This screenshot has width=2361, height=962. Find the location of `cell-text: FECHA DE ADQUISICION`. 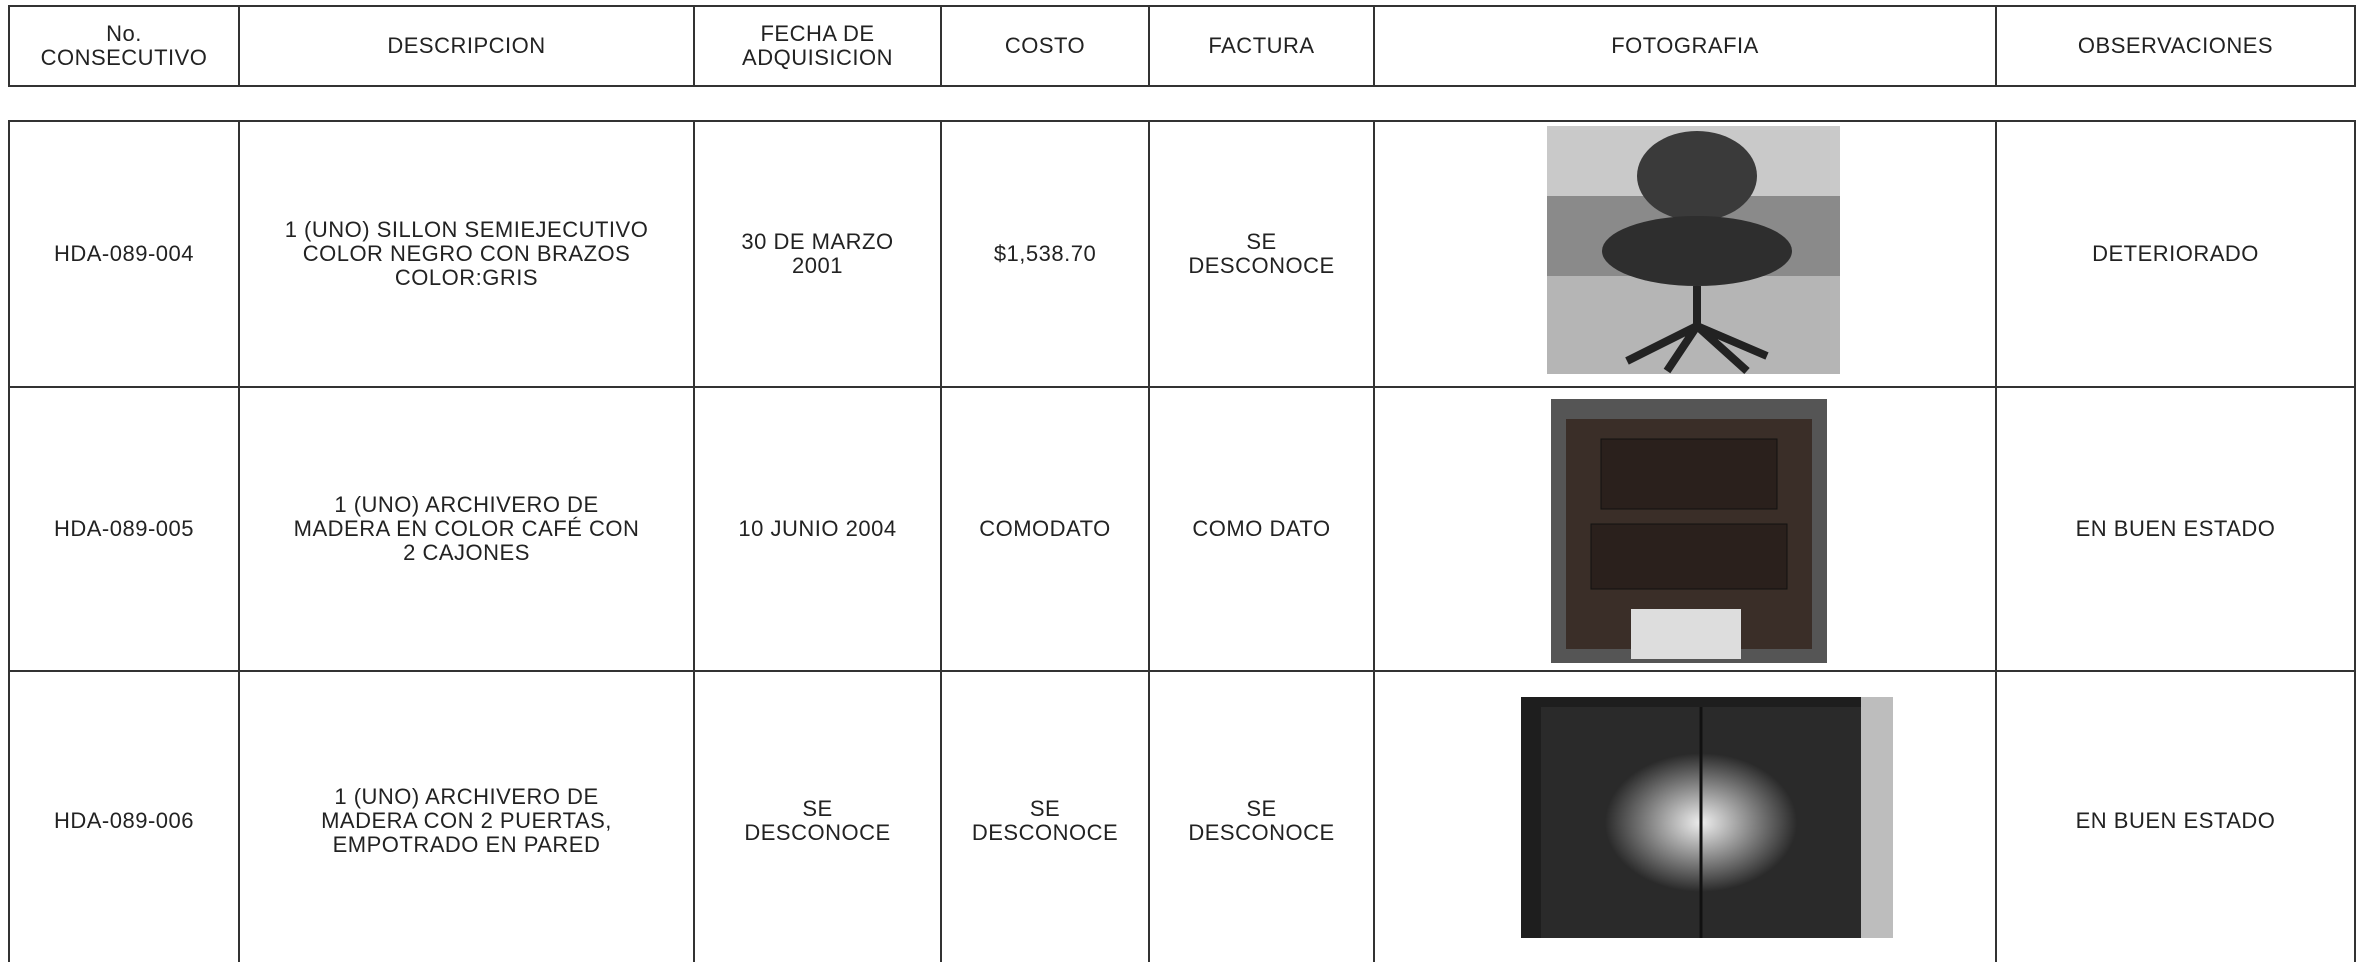

cell-text: FECHA DE ADQUISICION is located at coordinates (817, 45).